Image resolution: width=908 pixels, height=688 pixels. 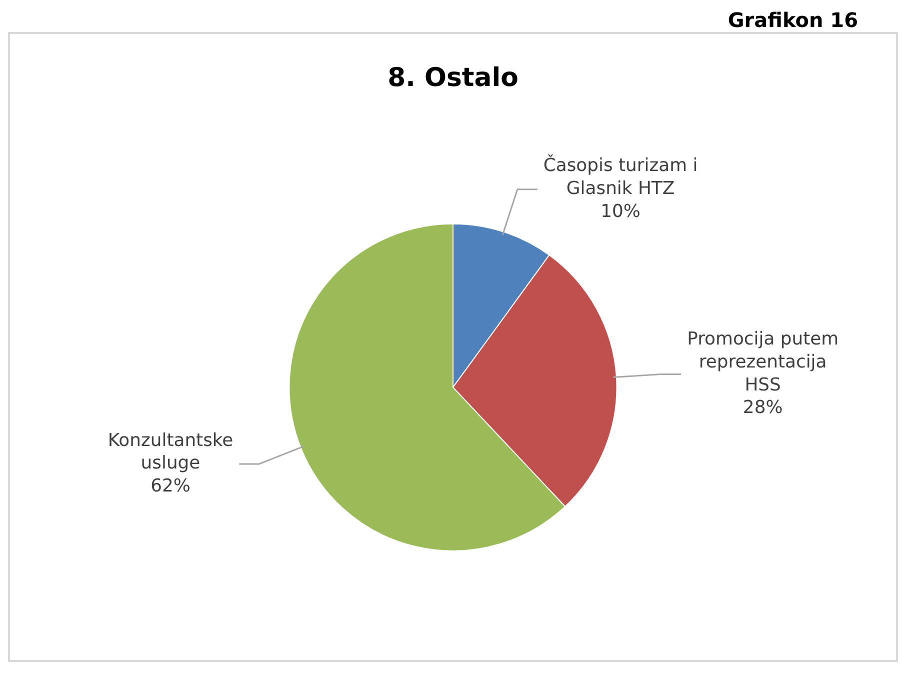 I want to click on slice-label: Konzultantske usluge, so click(x=171, y=452).